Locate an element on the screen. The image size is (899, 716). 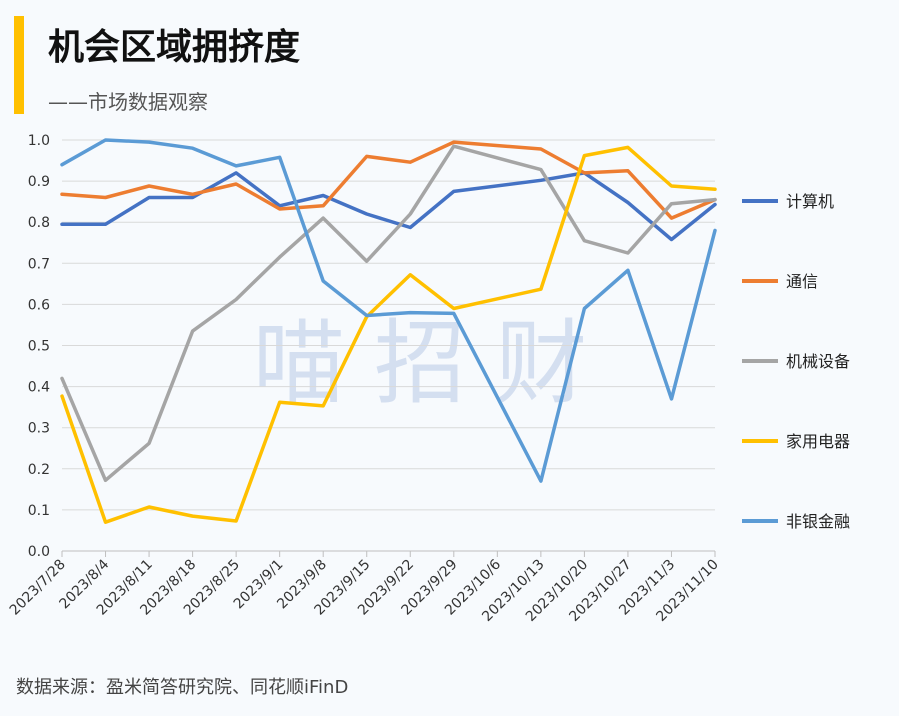
series-line-计算机 is located at coordinates (388, 206).